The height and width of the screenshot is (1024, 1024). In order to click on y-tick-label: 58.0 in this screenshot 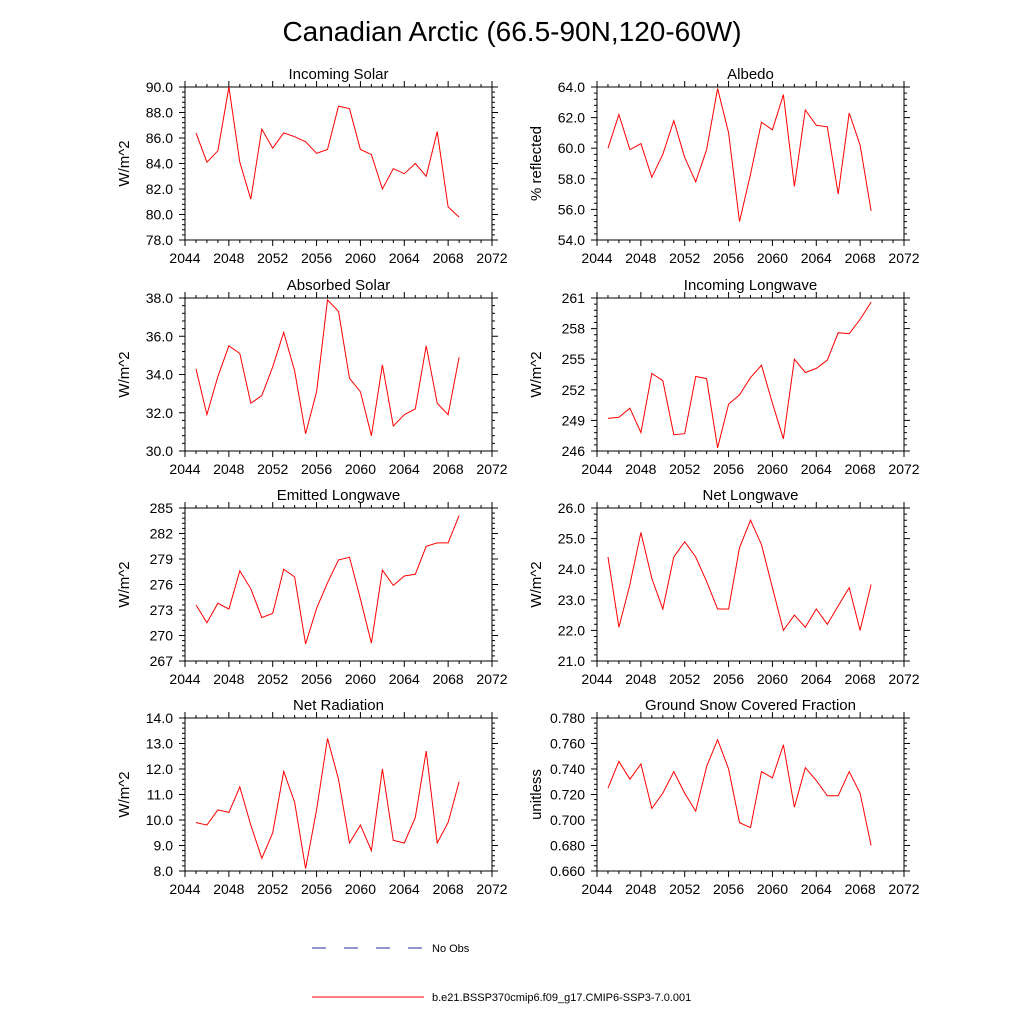, I will do `click(571, 179)`.